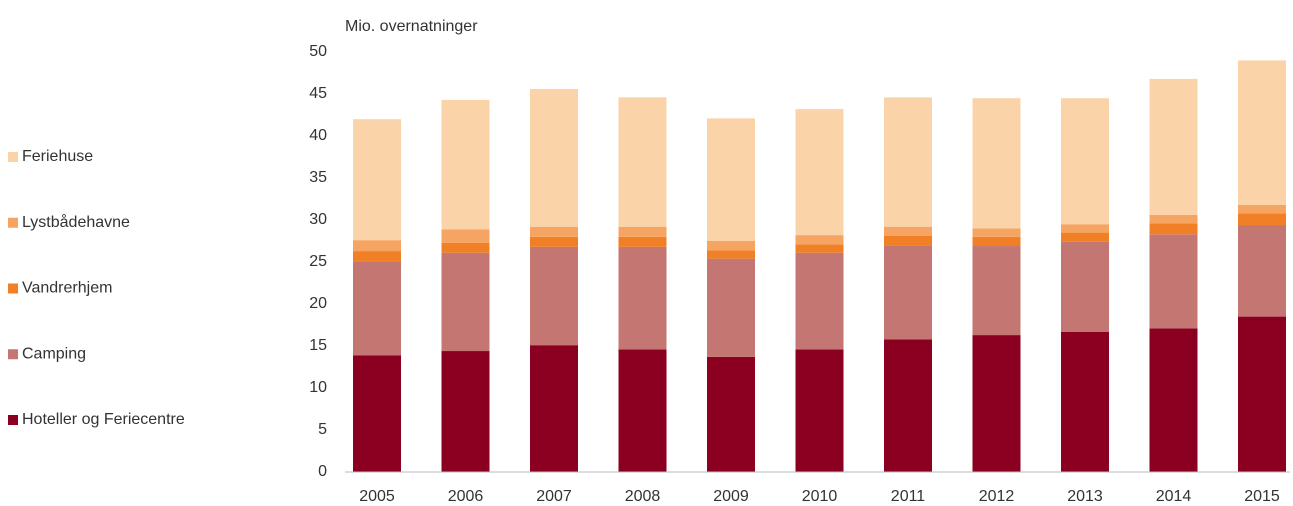 This screenshot has width=1293, height=506. Describe the element at coordinates (997, 496) in the screenshot. I see `x-tick-label: 2012` at that location.